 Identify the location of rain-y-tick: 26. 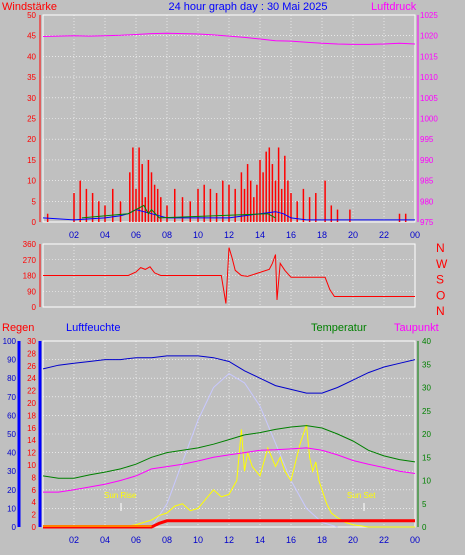
(31, 366).